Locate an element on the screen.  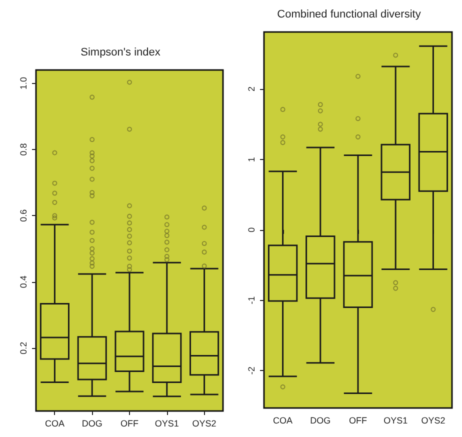
y-tick-label: 0.8 is located at coordinates (23, 149).